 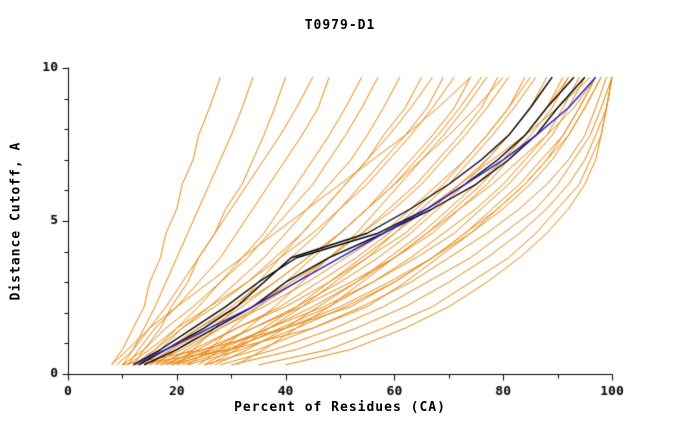 I want to click on y-axis-label: Distance Cutoff, A, so click(x=16, y=221).